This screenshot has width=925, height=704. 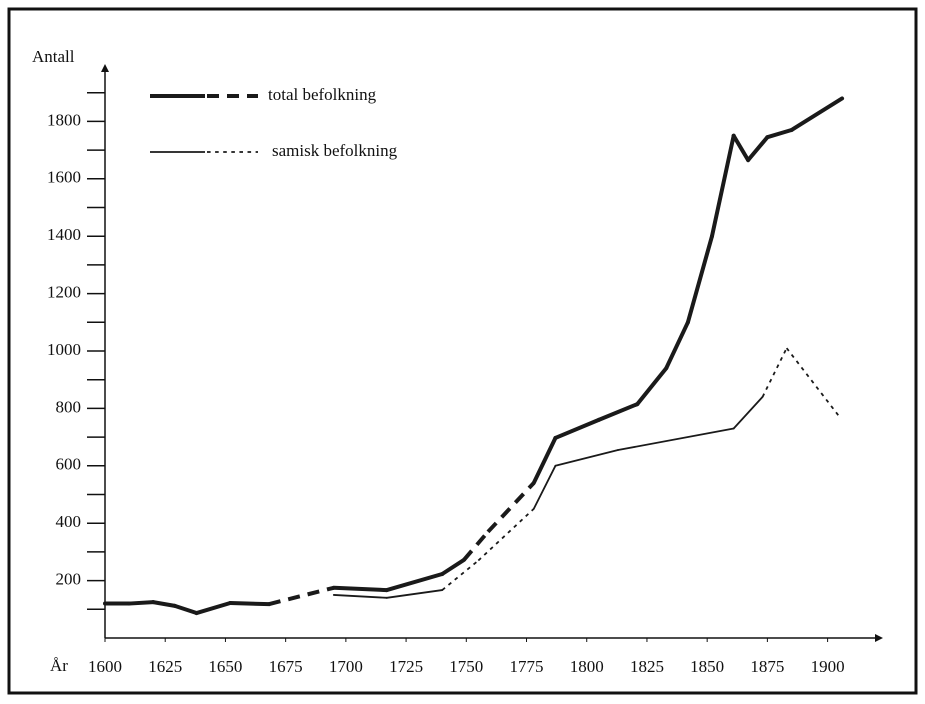 What do you see at coordinates (64, 119) in the screenshot?
I see `y-tick-label: 1800` at bounding box center [64, 119].